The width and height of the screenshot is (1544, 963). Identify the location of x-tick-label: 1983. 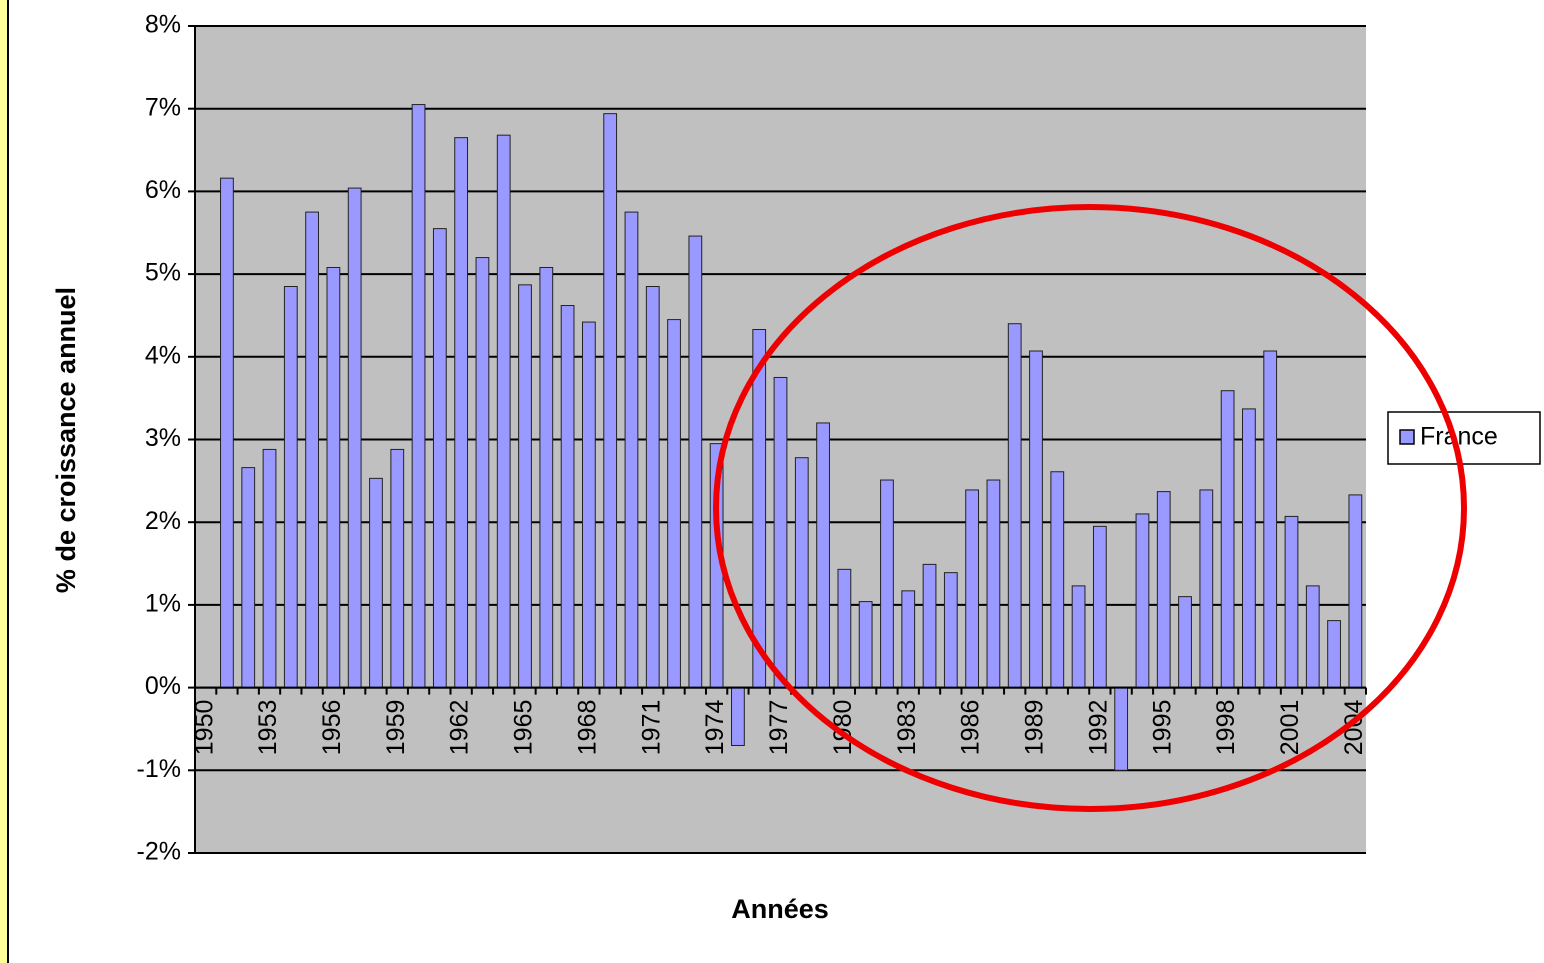
(907, 728).